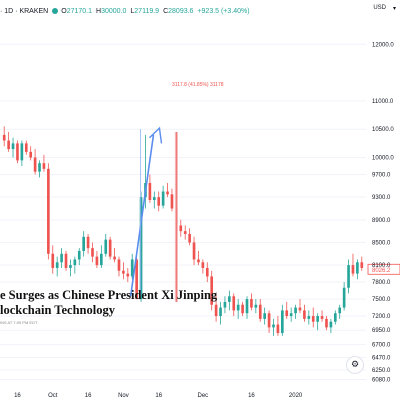 Image resolution: width=400 pixels, height=405 pixels. I want to click on x-tick-label: Nov, so click(123, 396).